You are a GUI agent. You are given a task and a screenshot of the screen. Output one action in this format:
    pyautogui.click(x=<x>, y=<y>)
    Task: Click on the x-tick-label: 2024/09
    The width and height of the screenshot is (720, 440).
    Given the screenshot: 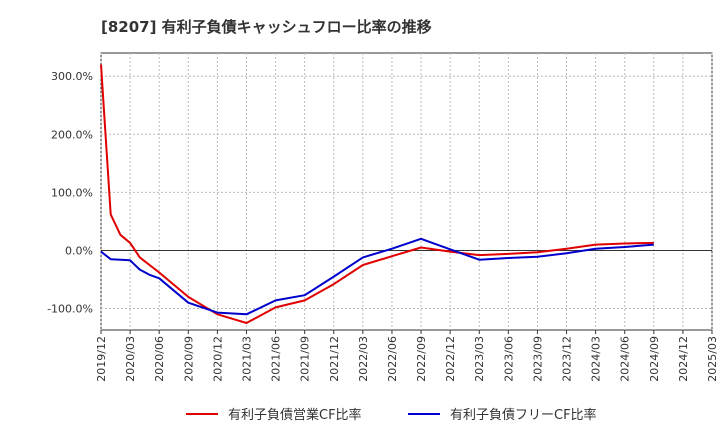 What is the action you would take?
    pyautogui.click(x=654, y=359)
    